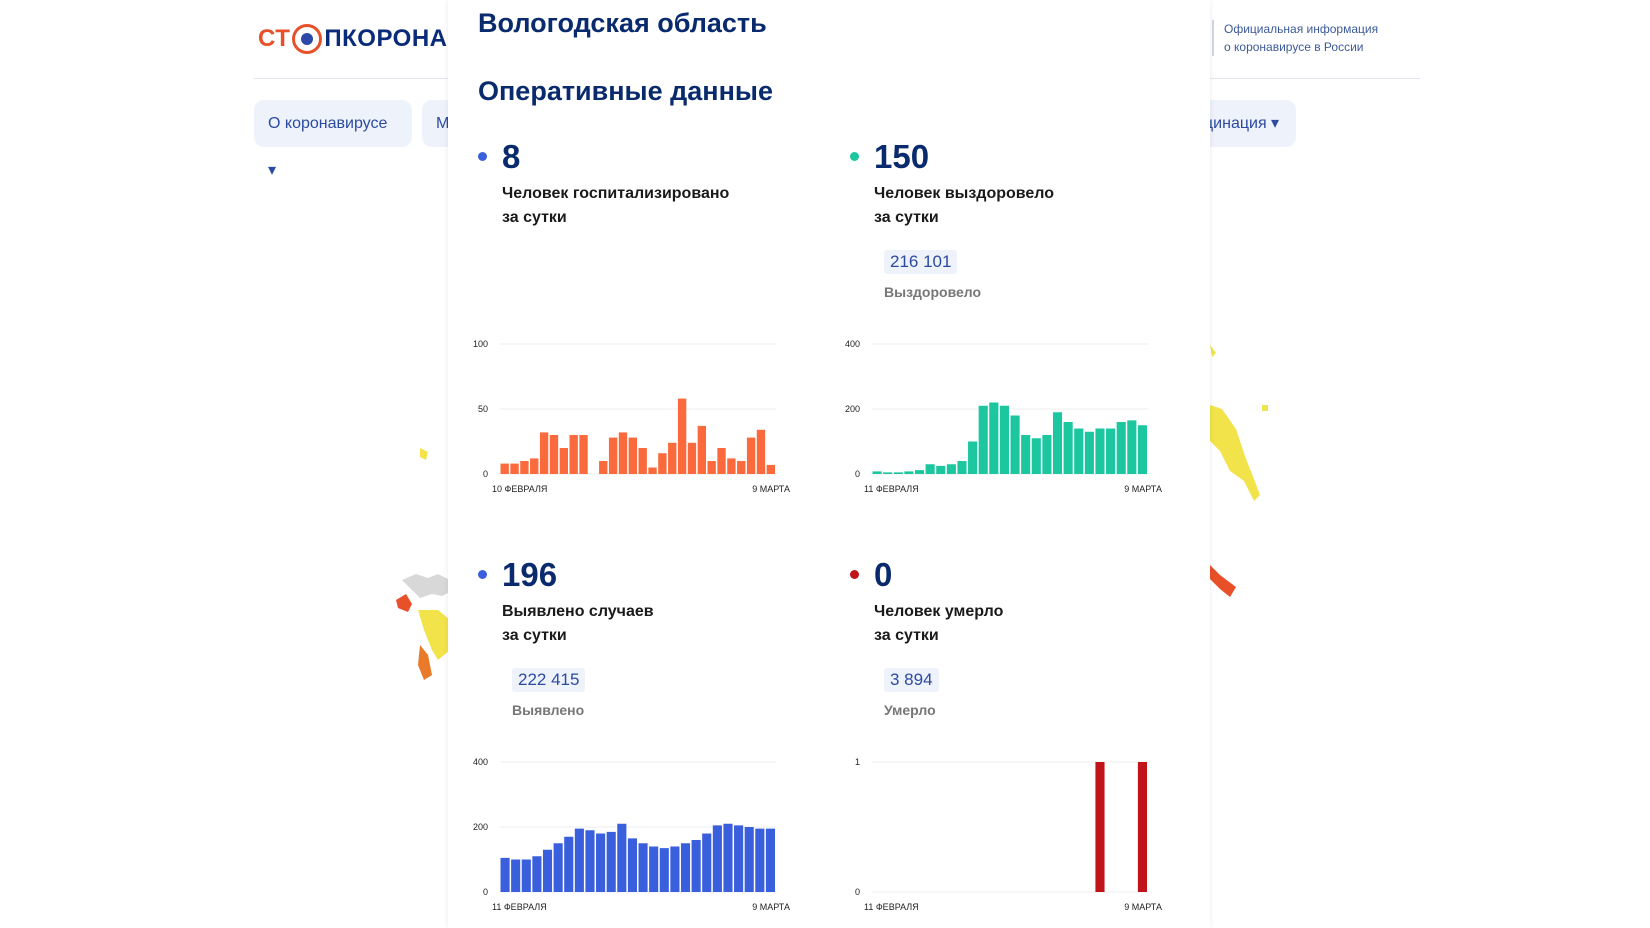 This screenshot has height=928, width=1650. What do you see at coordinates (622, 23) in the screenshot?
I see `region-title: Вологодская область` at bounding box center [622, 23].